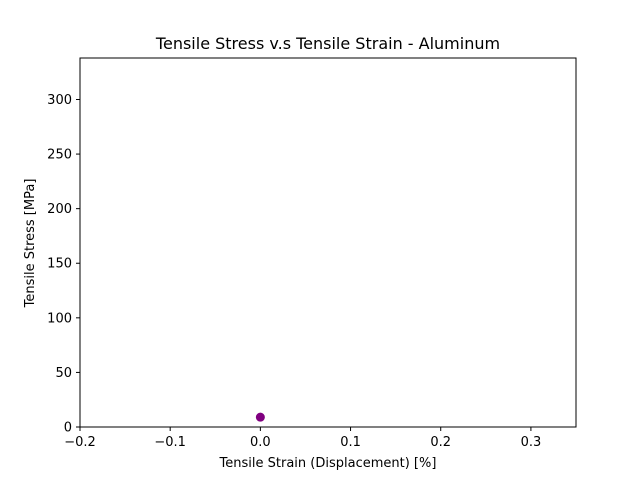  Describe the element at coordinates (80, 442) in the screenshot. I see `x-tick-label: −0.2` at that location.